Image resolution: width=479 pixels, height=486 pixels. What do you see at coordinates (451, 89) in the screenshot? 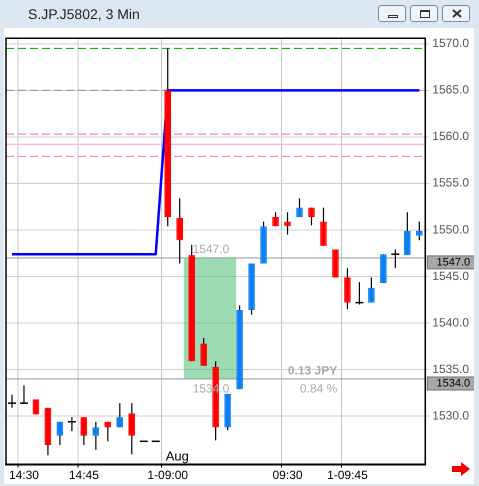
I see `y-tick-label: 1565.0` at bounding box center [451, 89].